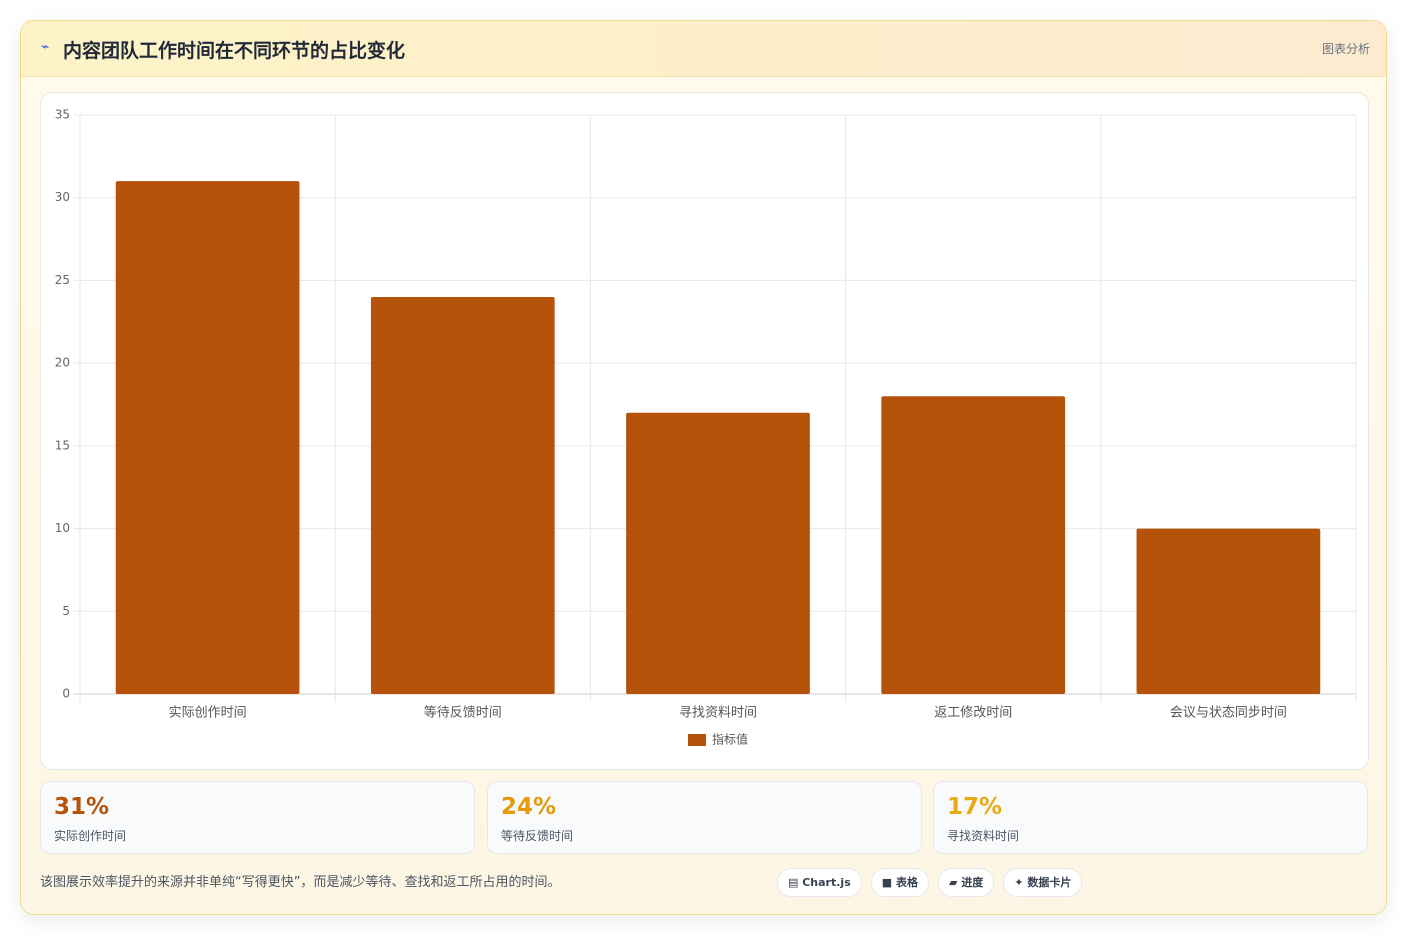 The width and height of the screenshot is (1408, 936). I want to click on x-tick-label: 实际创作时间, so click(208, 713).